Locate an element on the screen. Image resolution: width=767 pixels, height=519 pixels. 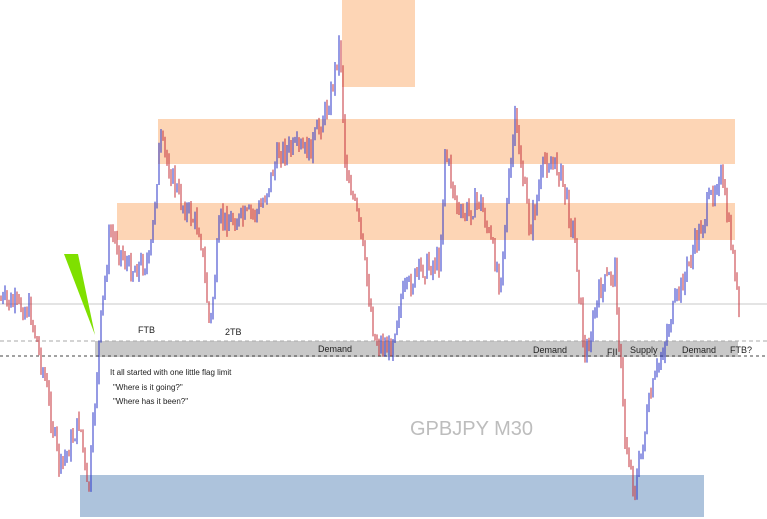
watermark: GPBJPY M30 is located at coordinates (471, 429).